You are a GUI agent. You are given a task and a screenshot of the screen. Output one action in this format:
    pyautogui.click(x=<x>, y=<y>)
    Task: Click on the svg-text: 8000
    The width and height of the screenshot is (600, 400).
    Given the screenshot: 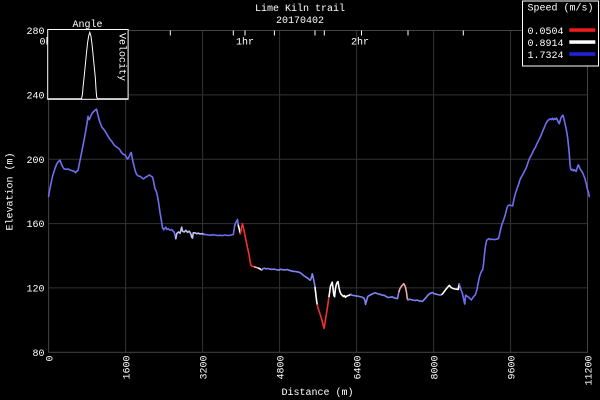 What is the action you would take?
    pyautogui.click(x=435, y=368)
    